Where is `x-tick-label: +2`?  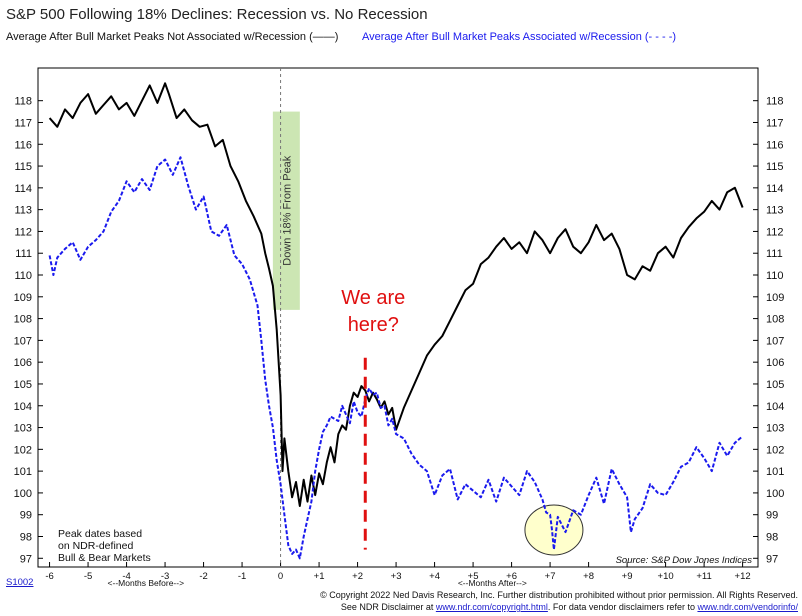
x-tick-label: +2 is located at coordinates (357, 576).